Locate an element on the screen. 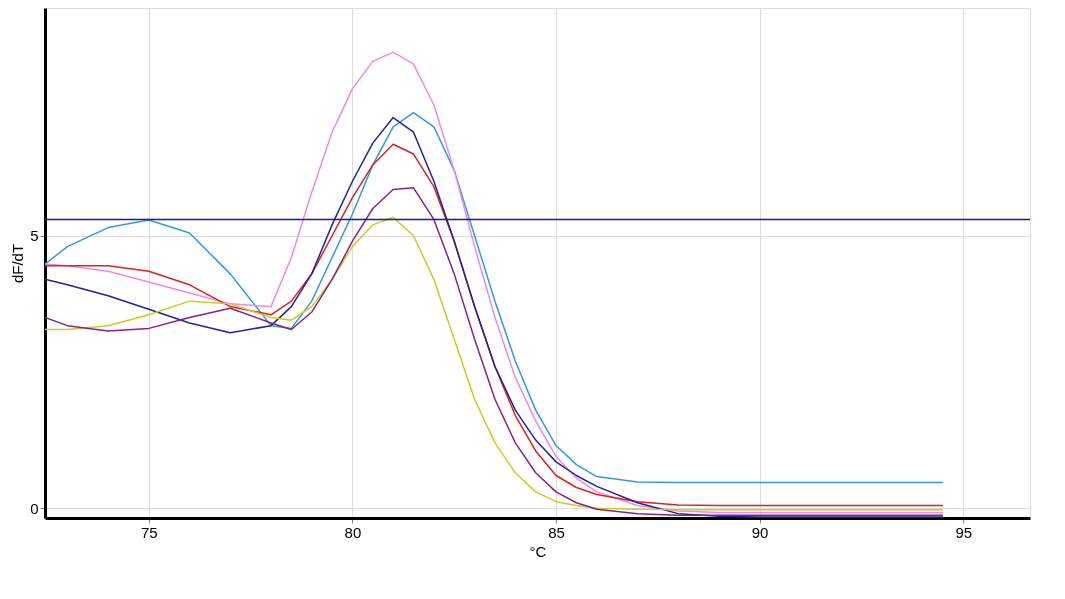 The width and height of the screenshot is (1065, 599). x-tick-label: 85 is located at coordinates (556, 532).